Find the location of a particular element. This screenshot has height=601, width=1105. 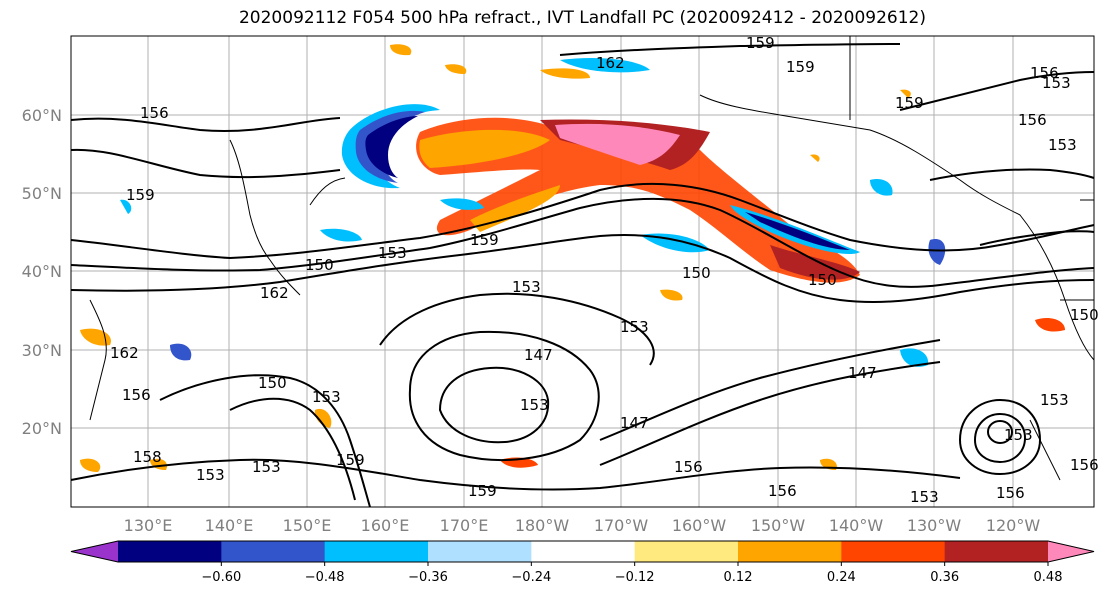

latitude-labels: 60°N 50°N 40°N 30°N 20°N is located at coordinates (42, 272).